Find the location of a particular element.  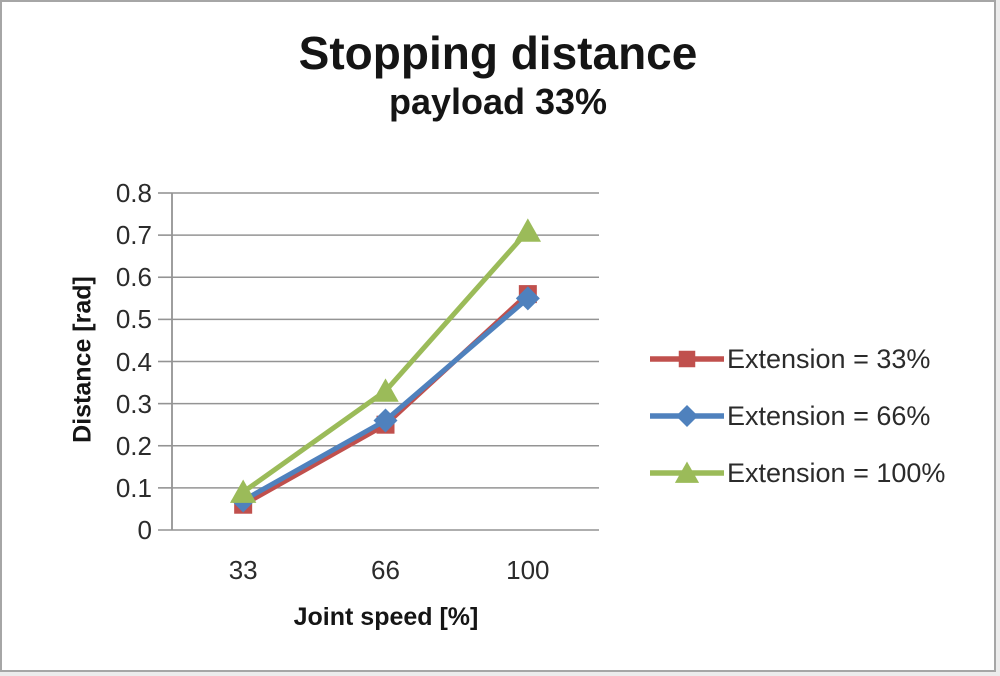

y-tick-label: 0.8 is located at coordinates (133, 193).